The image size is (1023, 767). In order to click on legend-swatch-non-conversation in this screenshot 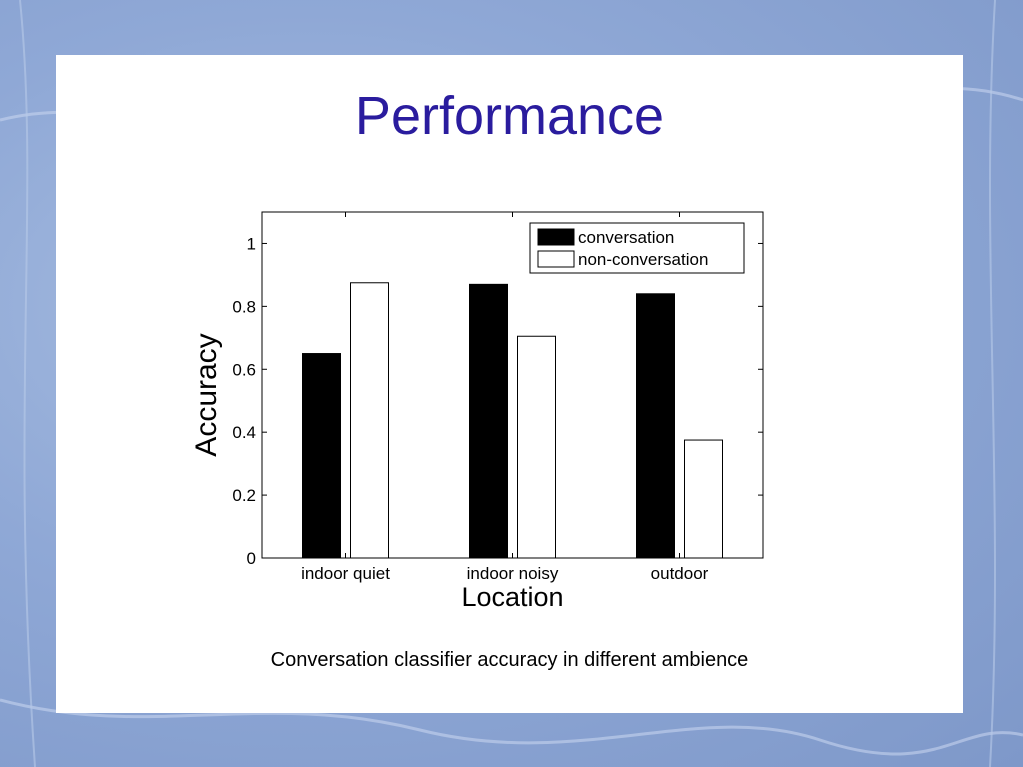, I will do `click(556, 259)`.